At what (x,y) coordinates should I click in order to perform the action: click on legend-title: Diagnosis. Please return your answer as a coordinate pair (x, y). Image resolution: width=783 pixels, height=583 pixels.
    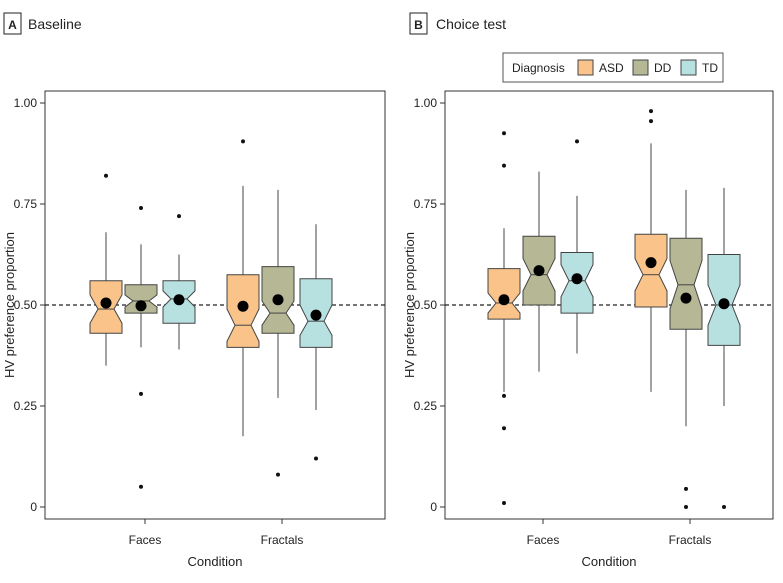
    Looking at the image, I should click on (538, 68).